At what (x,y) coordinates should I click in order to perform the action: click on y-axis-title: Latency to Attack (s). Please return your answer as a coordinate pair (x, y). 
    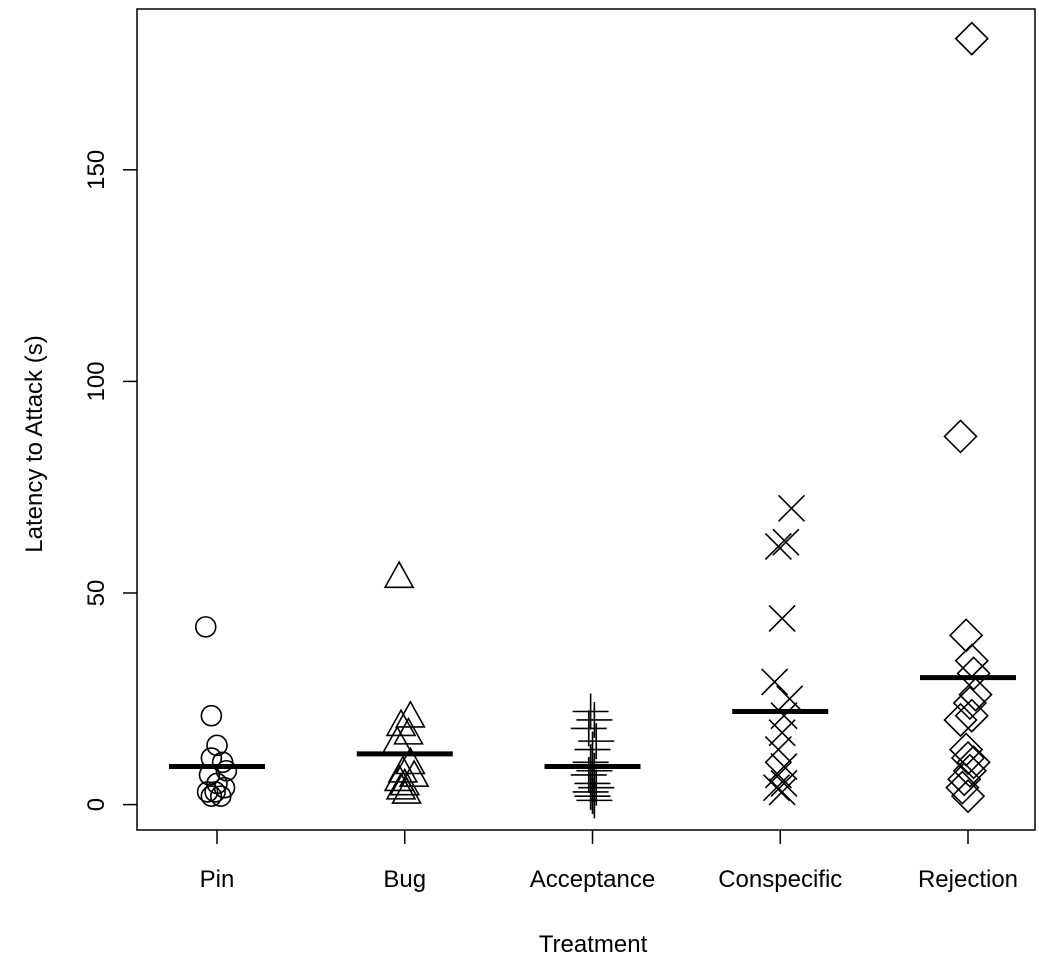
    Looking at the image, I should click on (34, 443).